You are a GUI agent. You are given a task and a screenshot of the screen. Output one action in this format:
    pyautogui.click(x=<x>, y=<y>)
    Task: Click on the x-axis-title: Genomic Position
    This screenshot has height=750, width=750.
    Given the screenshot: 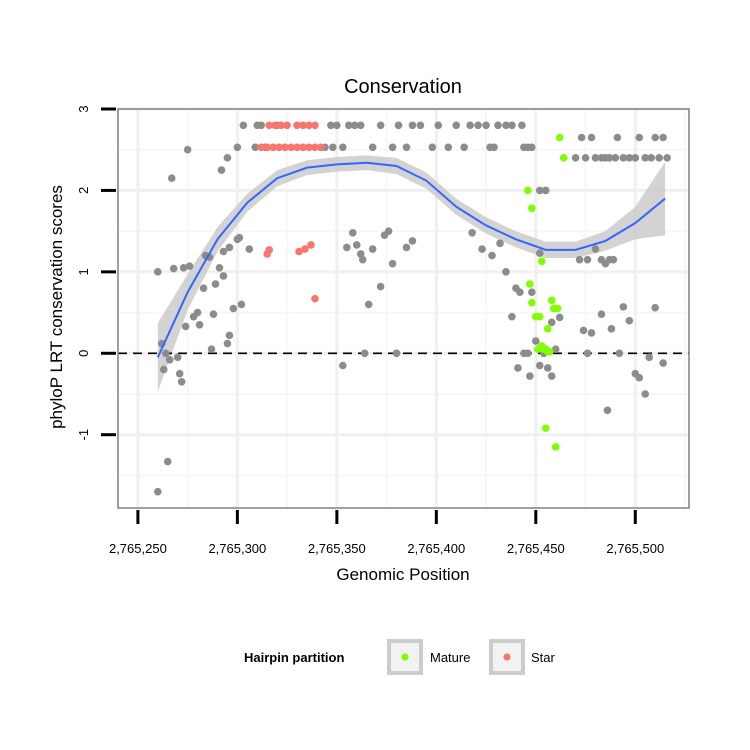 What is the action you would take?
    pyautogui.click(x=402, y=574)
    